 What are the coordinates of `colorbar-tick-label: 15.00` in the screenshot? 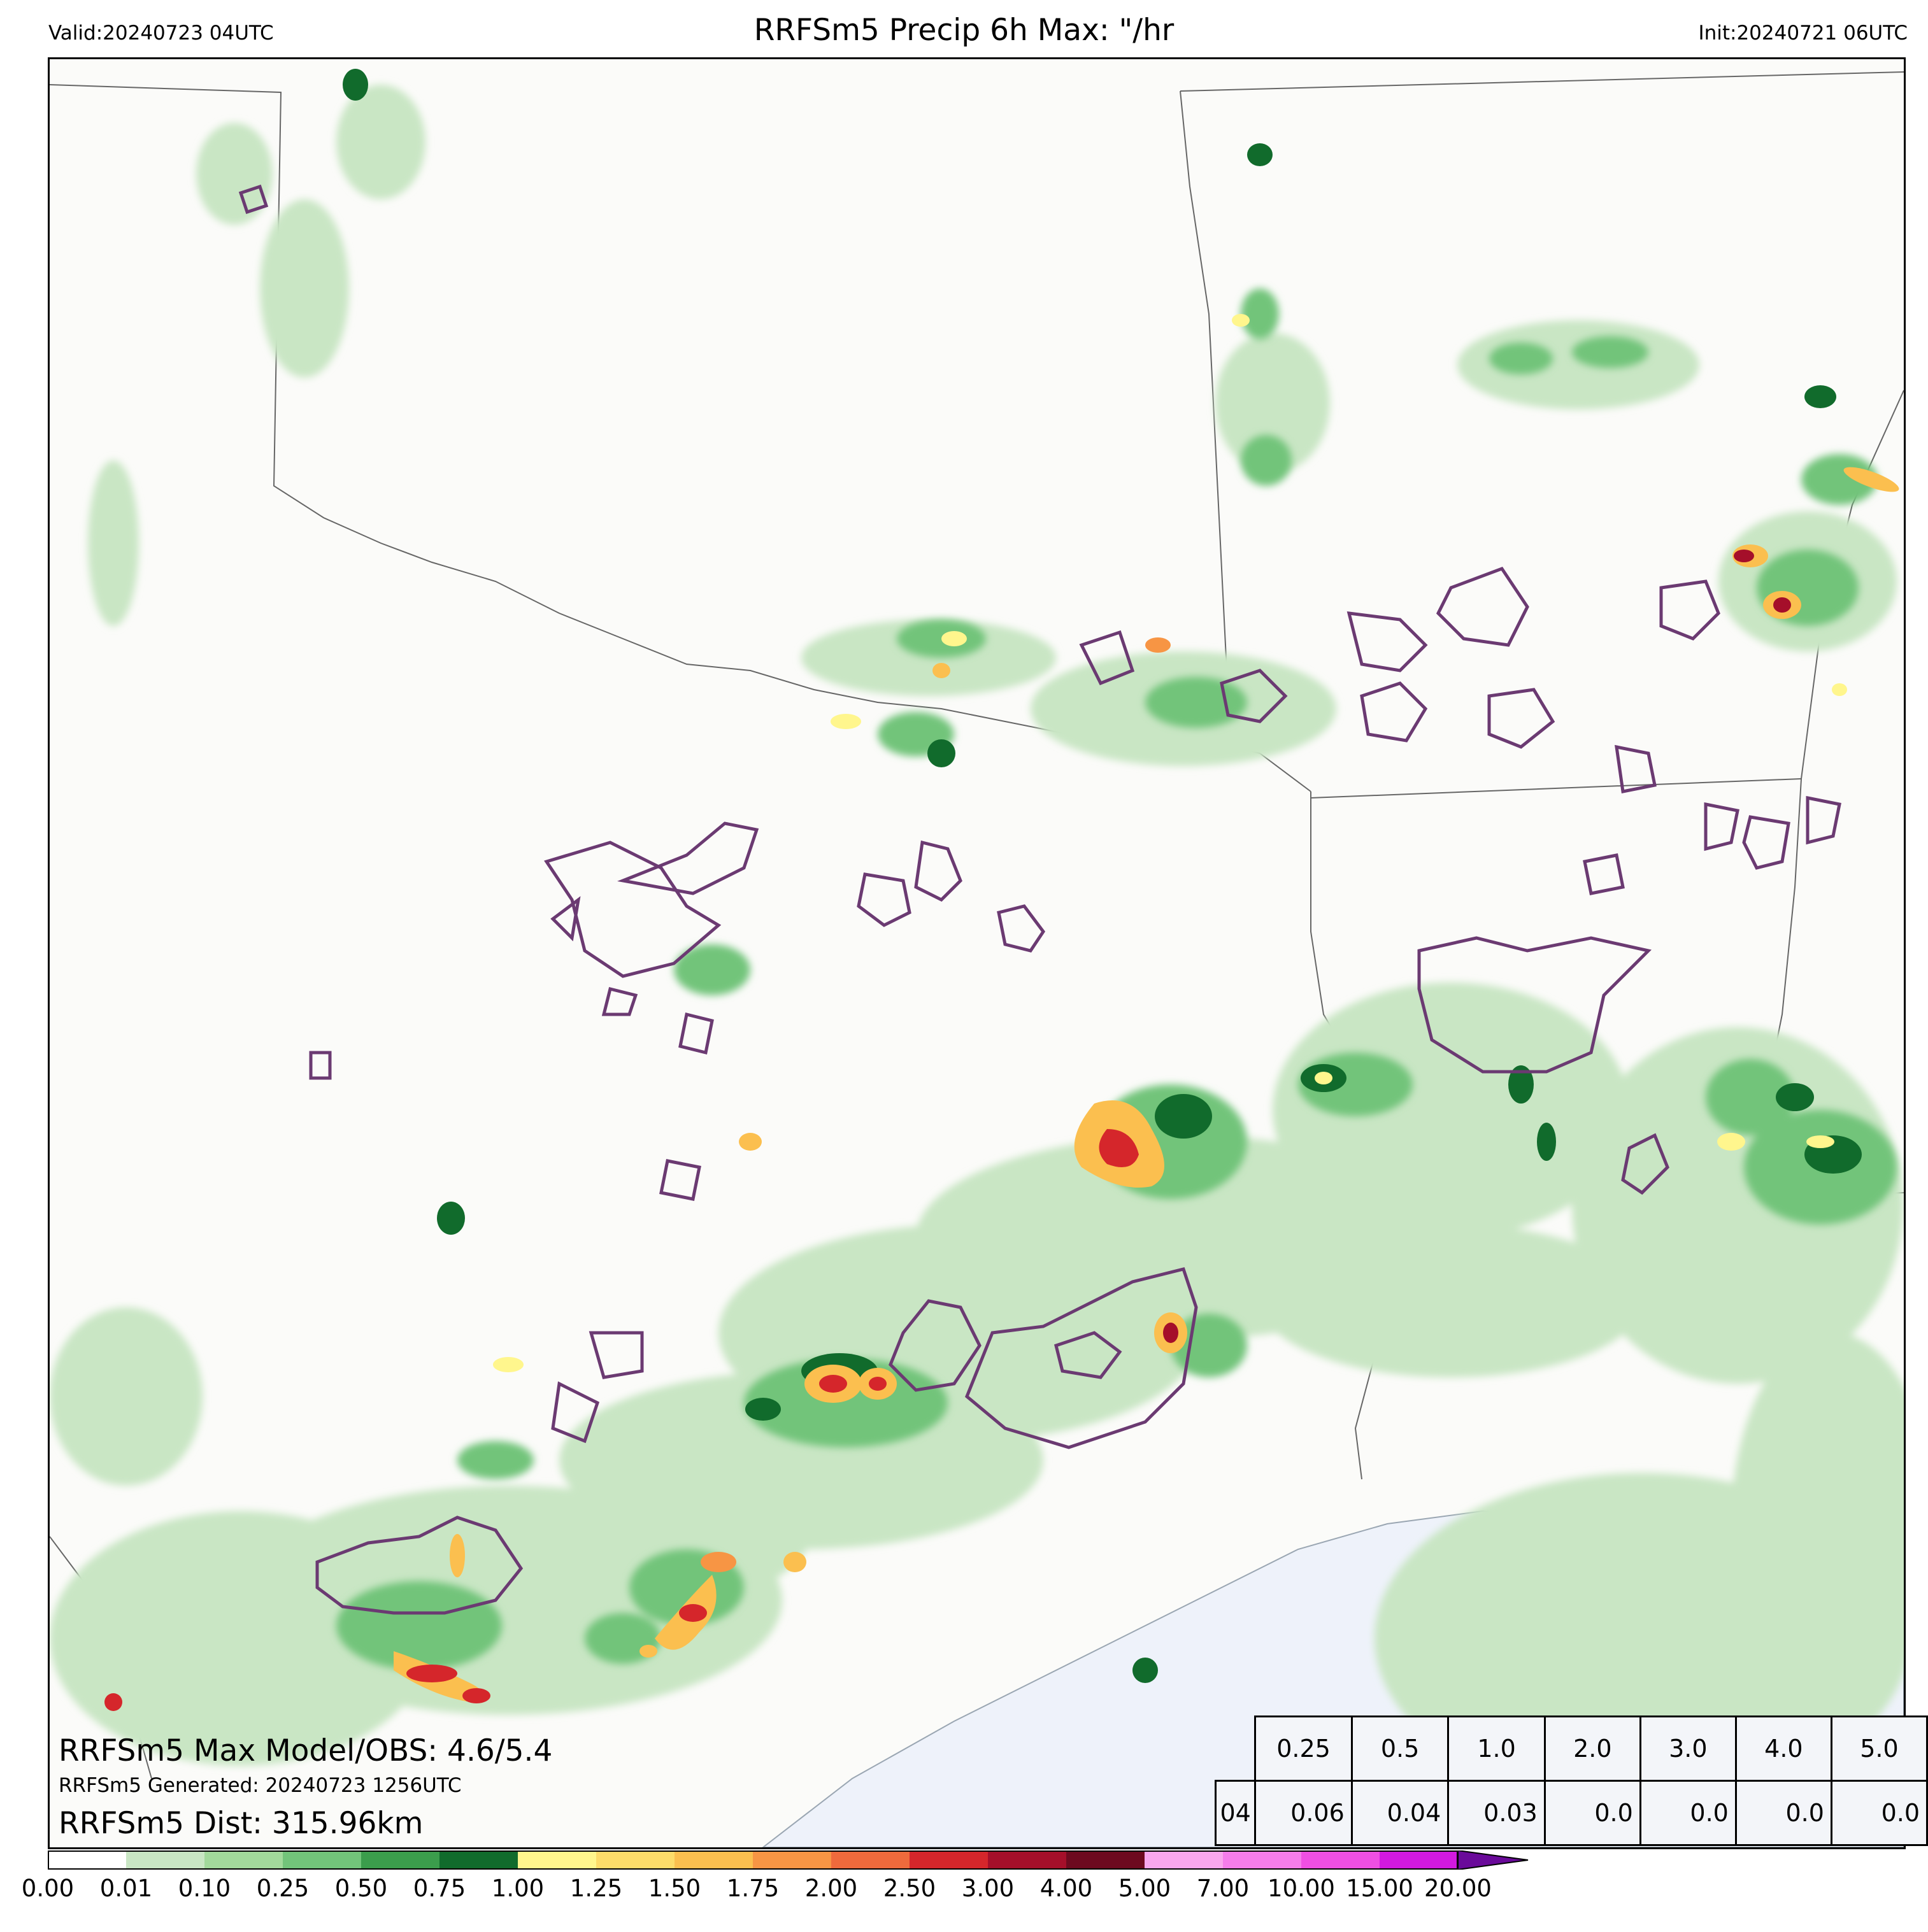 It's located at (1379, 1888).